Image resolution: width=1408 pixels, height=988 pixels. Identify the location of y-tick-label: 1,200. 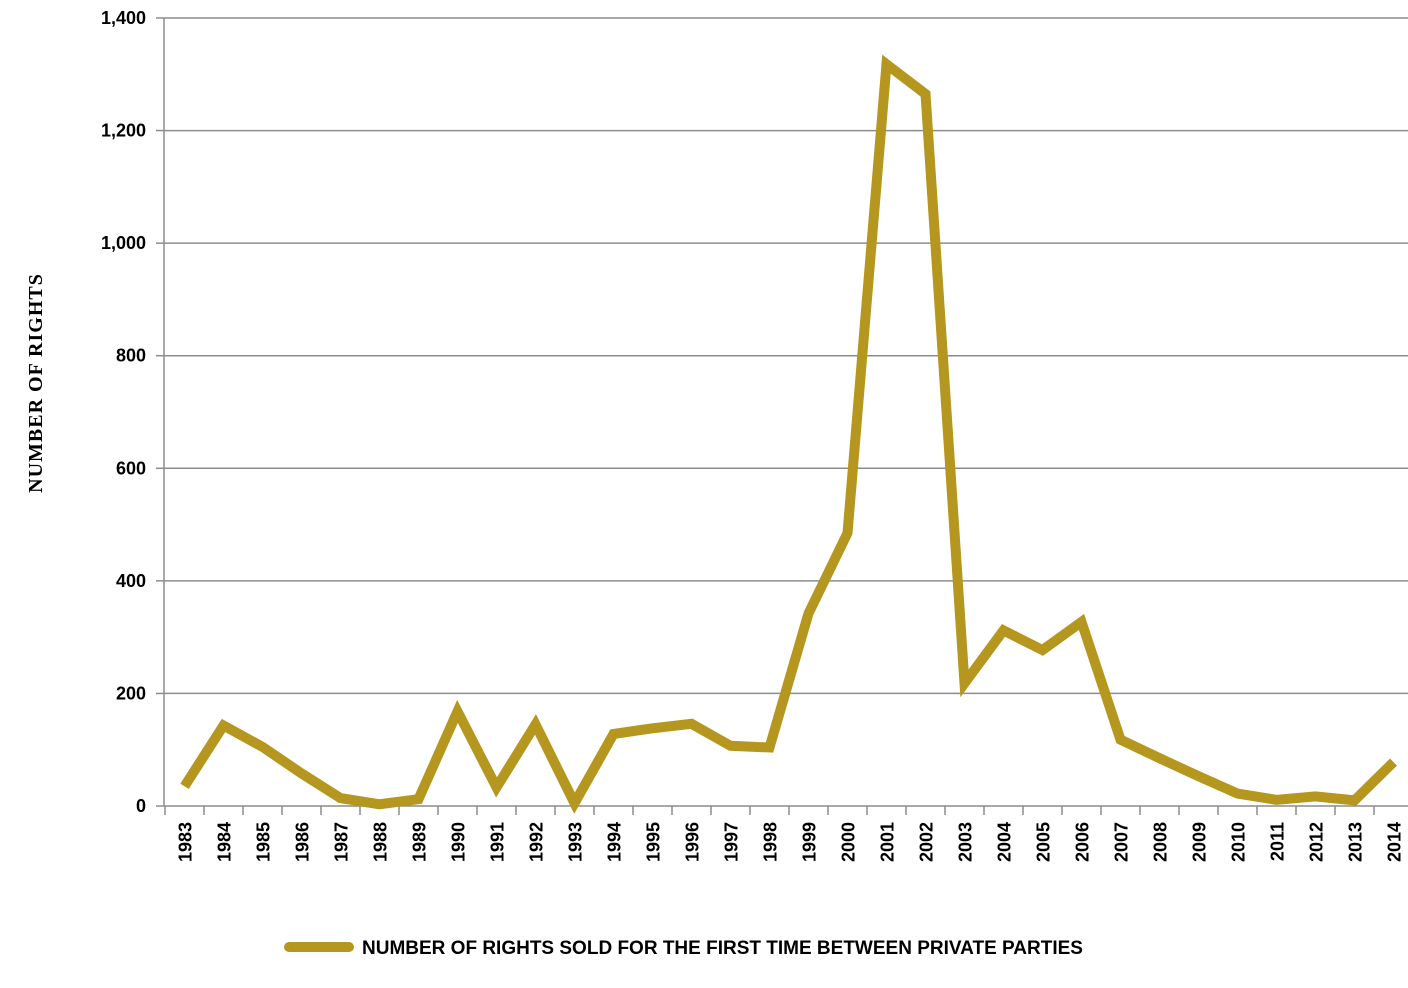
(123, 131).